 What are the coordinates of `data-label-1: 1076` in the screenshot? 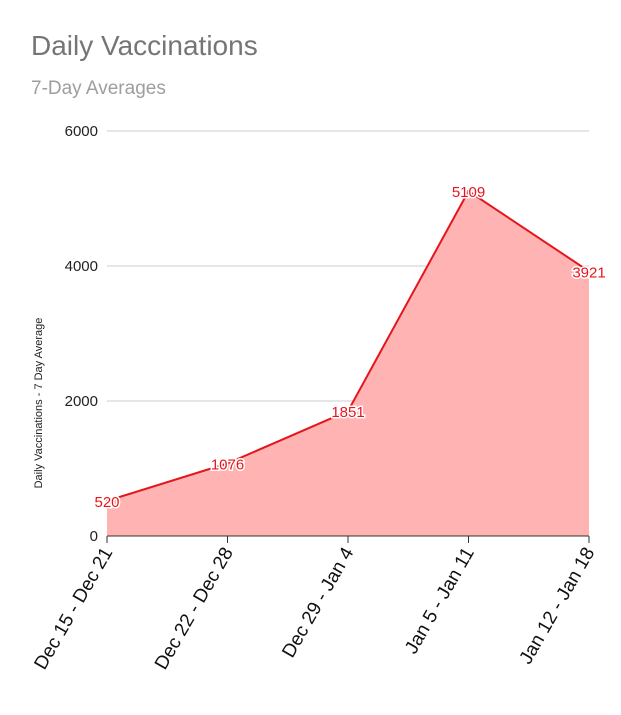 It's located at (227, 464).